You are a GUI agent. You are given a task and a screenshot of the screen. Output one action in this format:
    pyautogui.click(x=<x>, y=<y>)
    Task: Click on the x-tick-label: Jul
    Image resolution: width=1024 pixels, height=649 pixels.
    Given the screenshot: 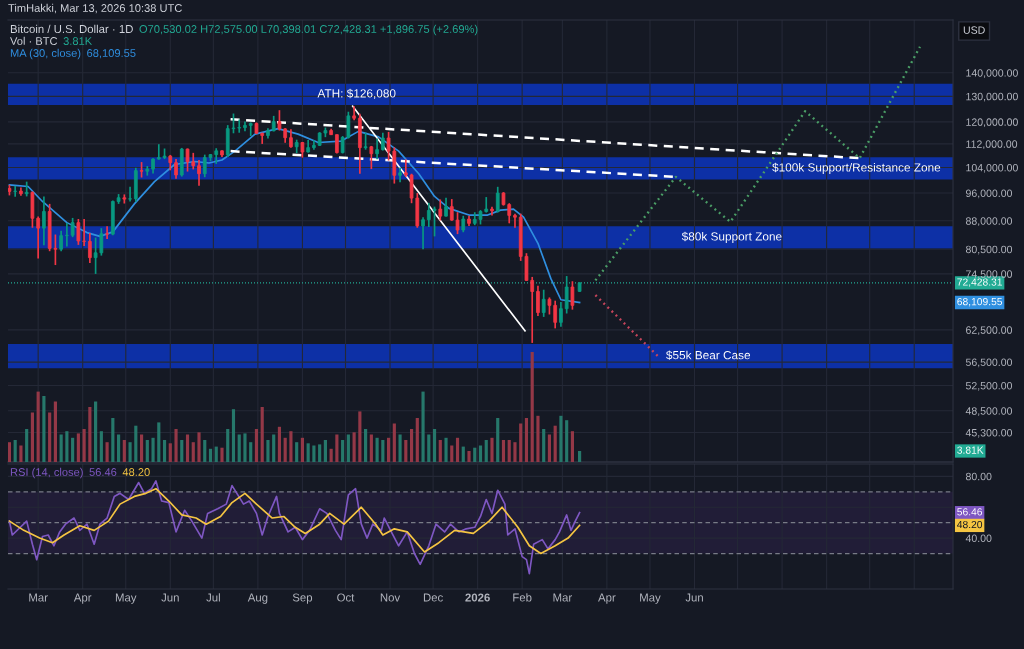 What is the action you would take?
    pyautogui.click(x=213, y=597)
    